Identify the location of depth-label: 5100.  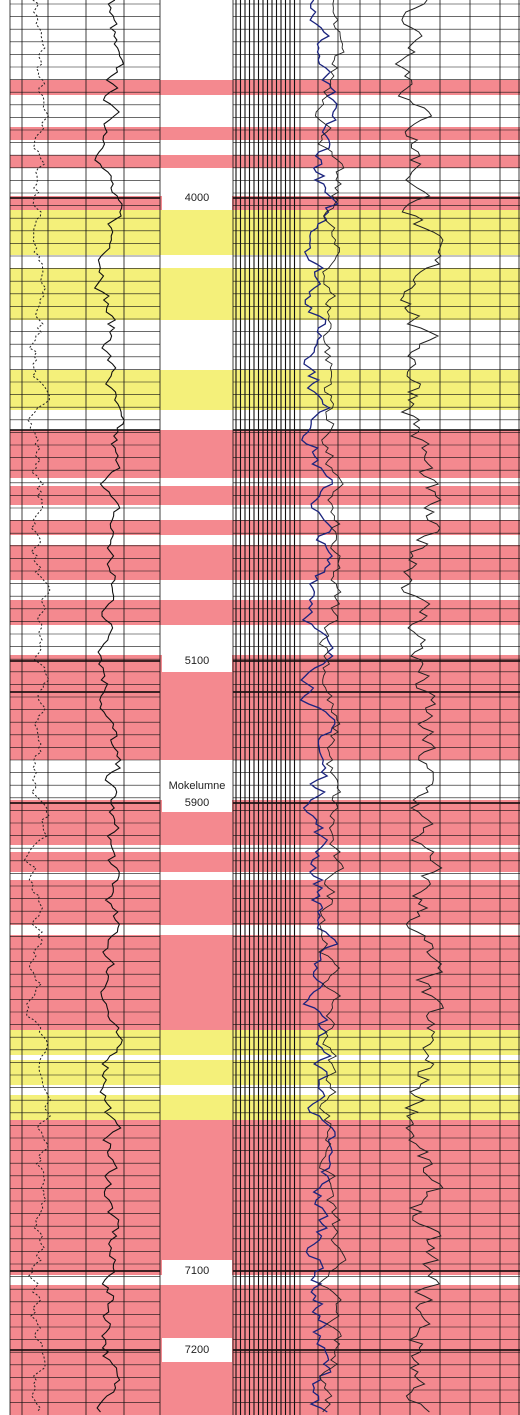
(197, 661).